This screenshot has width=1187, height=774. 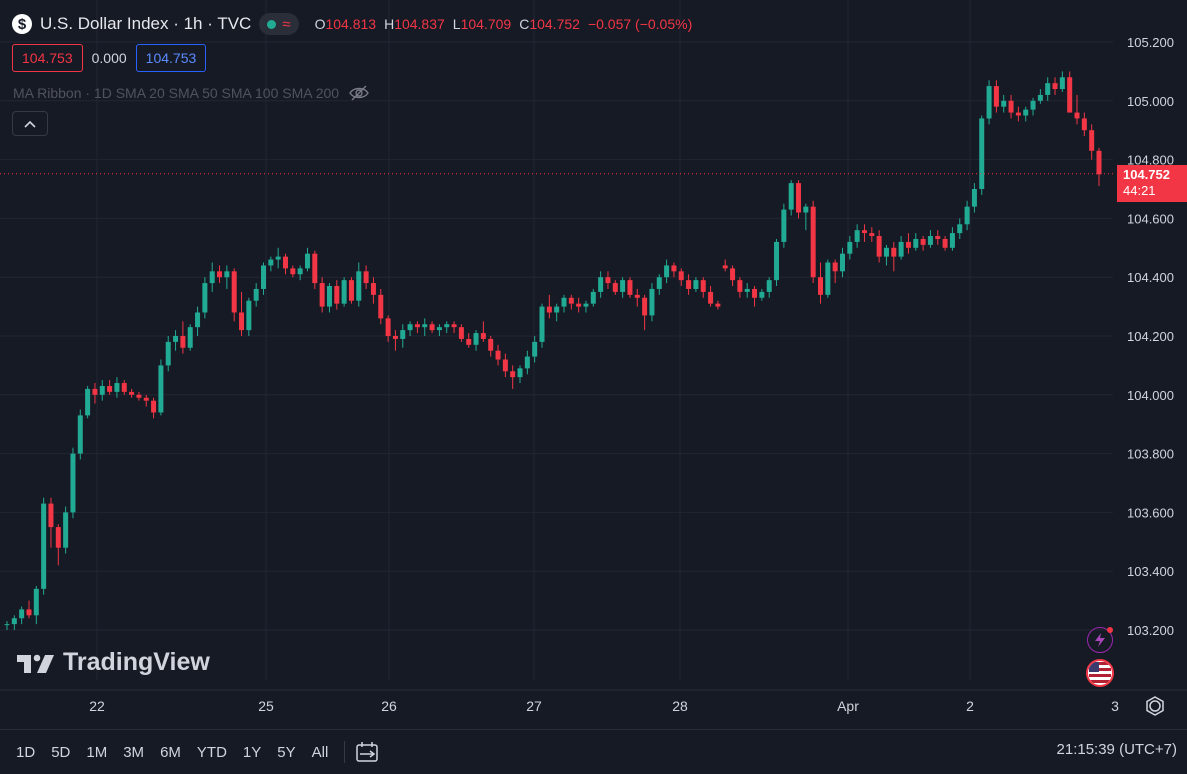 What do you see at coordinates (367, 752) in the screenshot?
I see `date-range-calendar-icon` at bounding box center [367, 752].